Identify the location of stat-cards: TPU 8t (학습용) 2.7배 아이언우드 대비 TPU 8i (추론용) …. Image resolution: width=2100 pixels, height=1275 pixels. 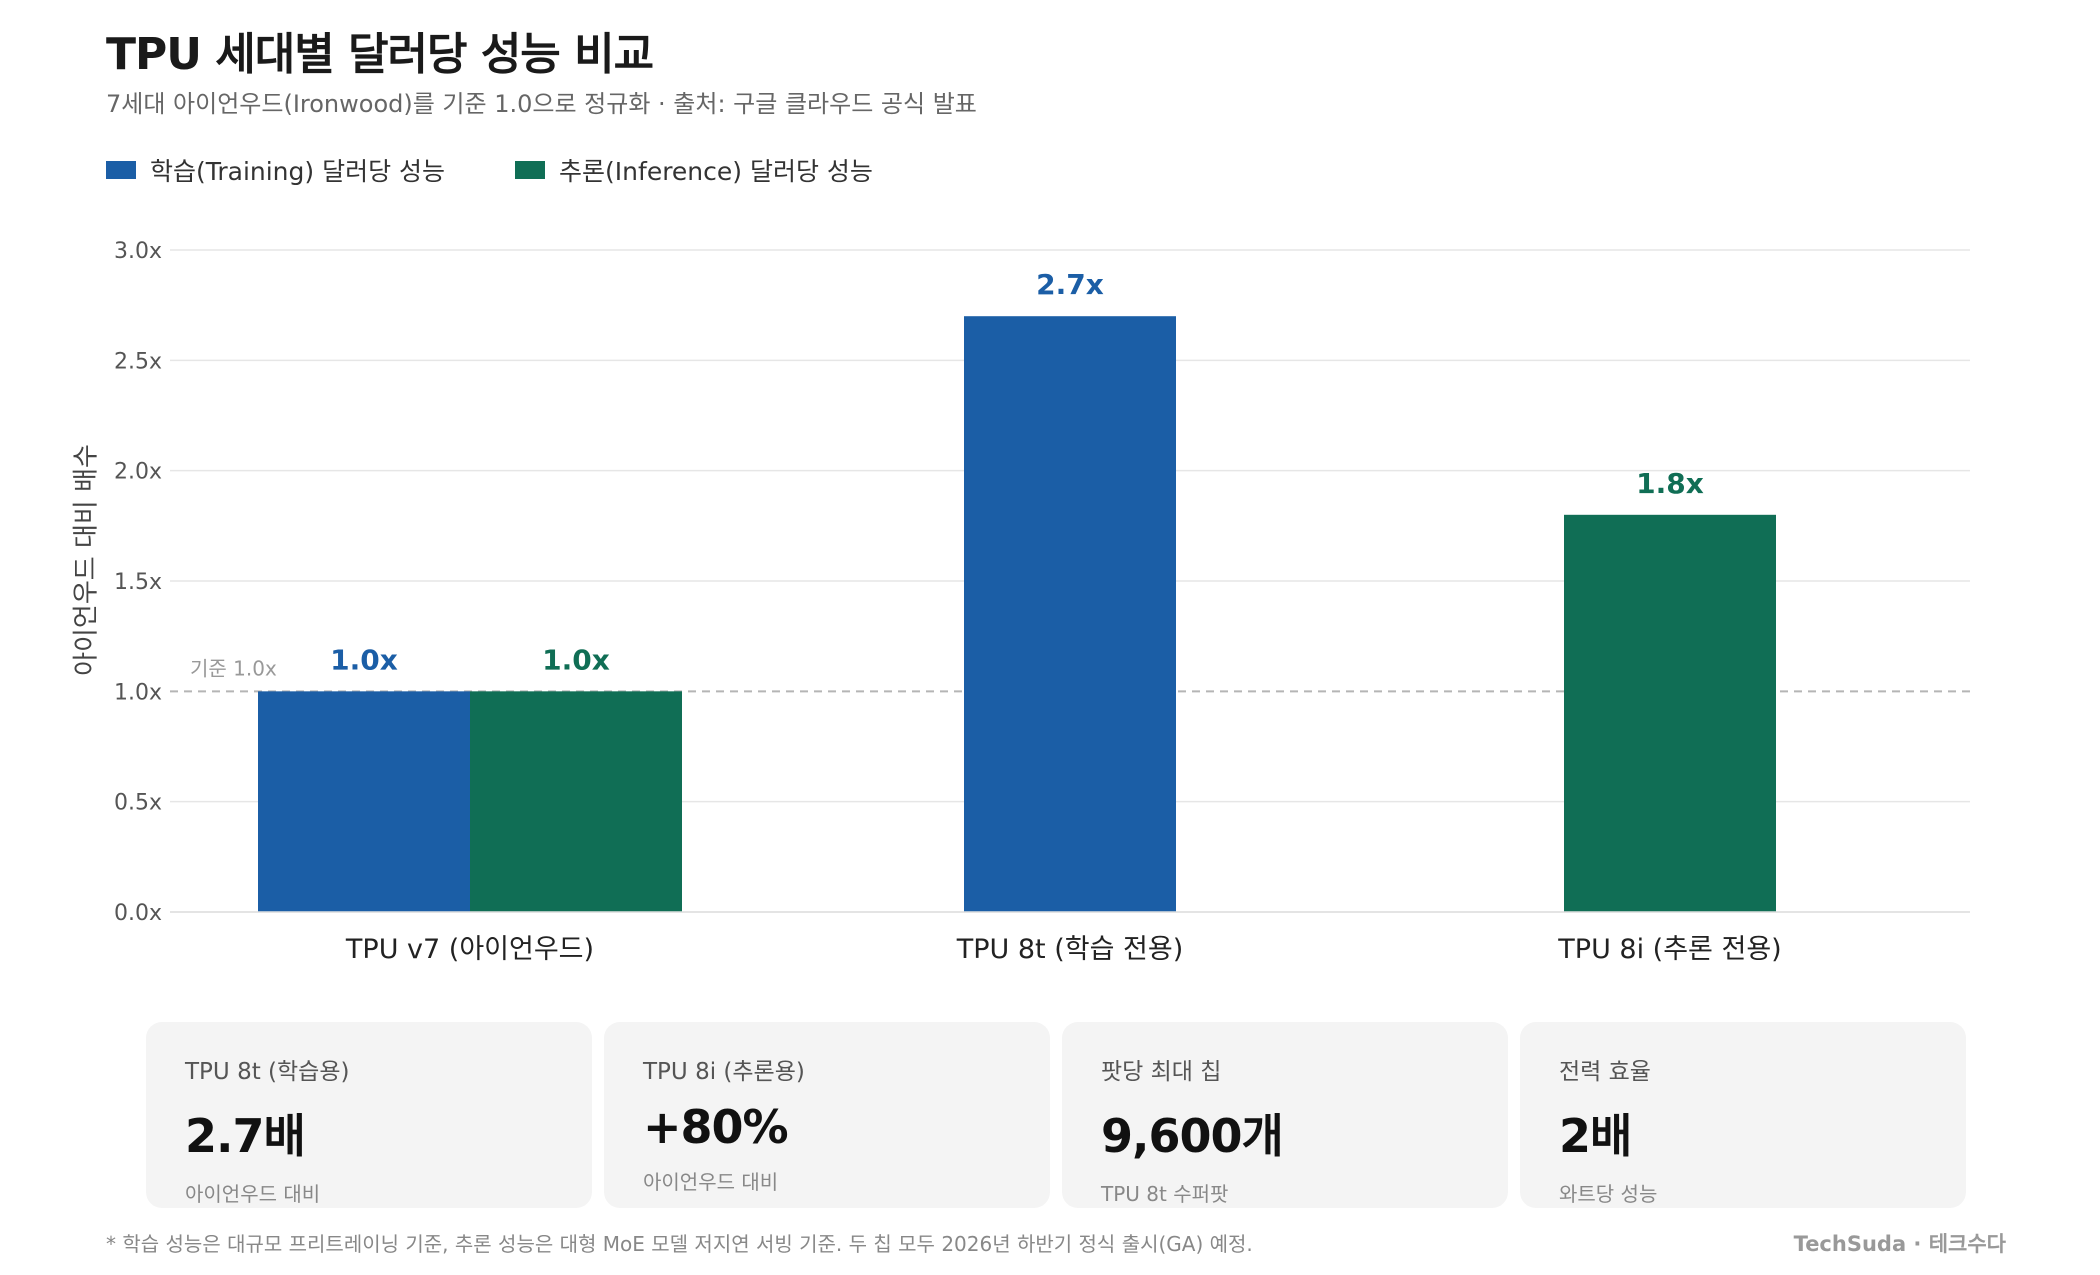
(1056, 1115).